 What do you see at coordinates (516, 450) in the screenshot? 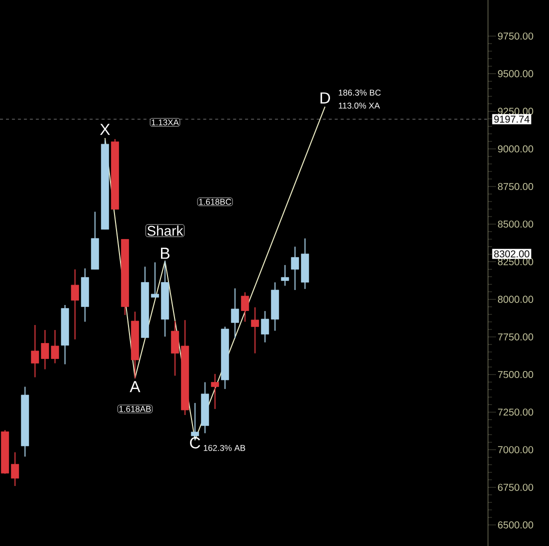
I see `y-tick-label: 7000.00` at bounding box center [516, 450].